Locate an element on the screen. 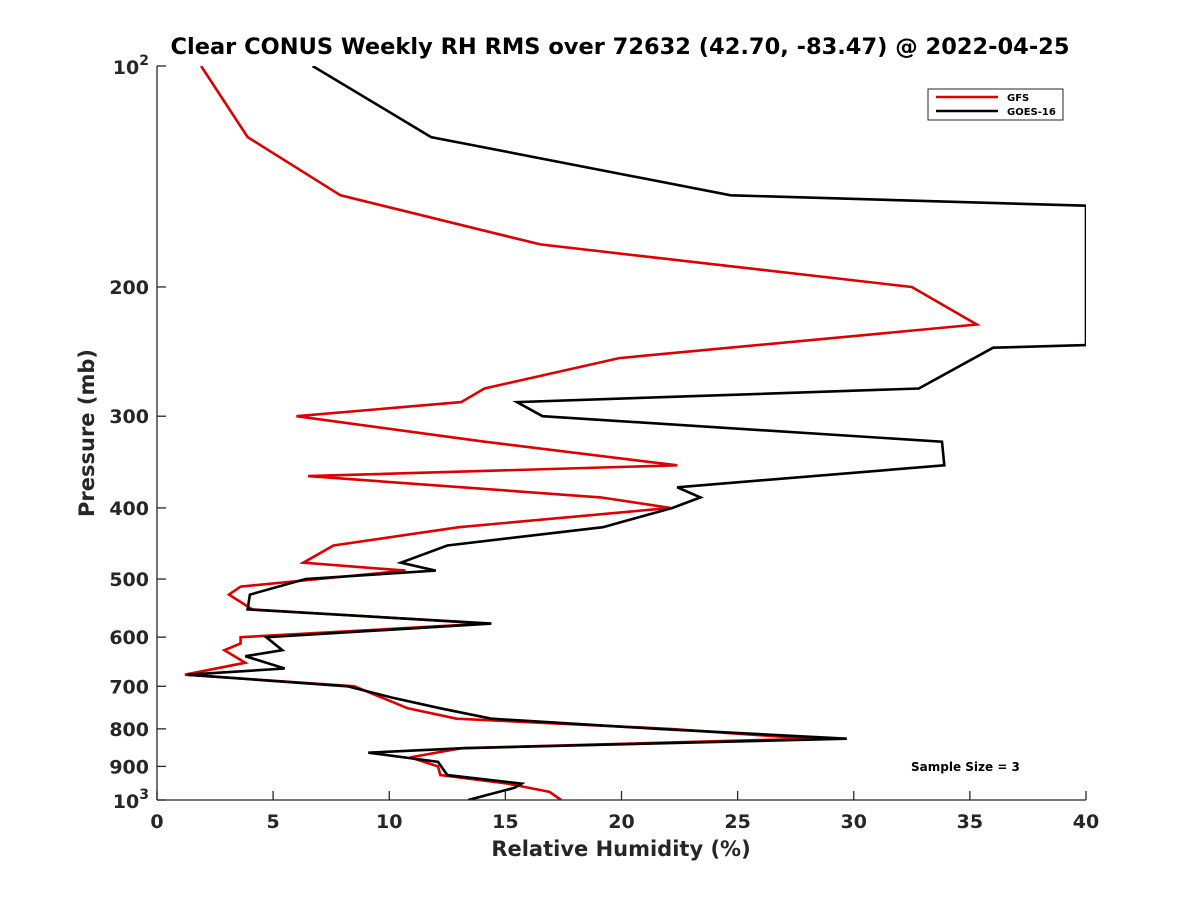 The image size is (1200, 900). y-tick-label: 300 is located at coordinates (129, 417).